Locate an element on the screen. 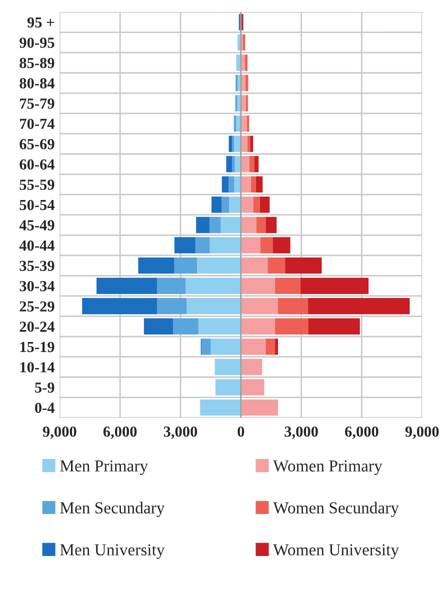  legend-label: Men Primary is located at coordinates (104, 468).